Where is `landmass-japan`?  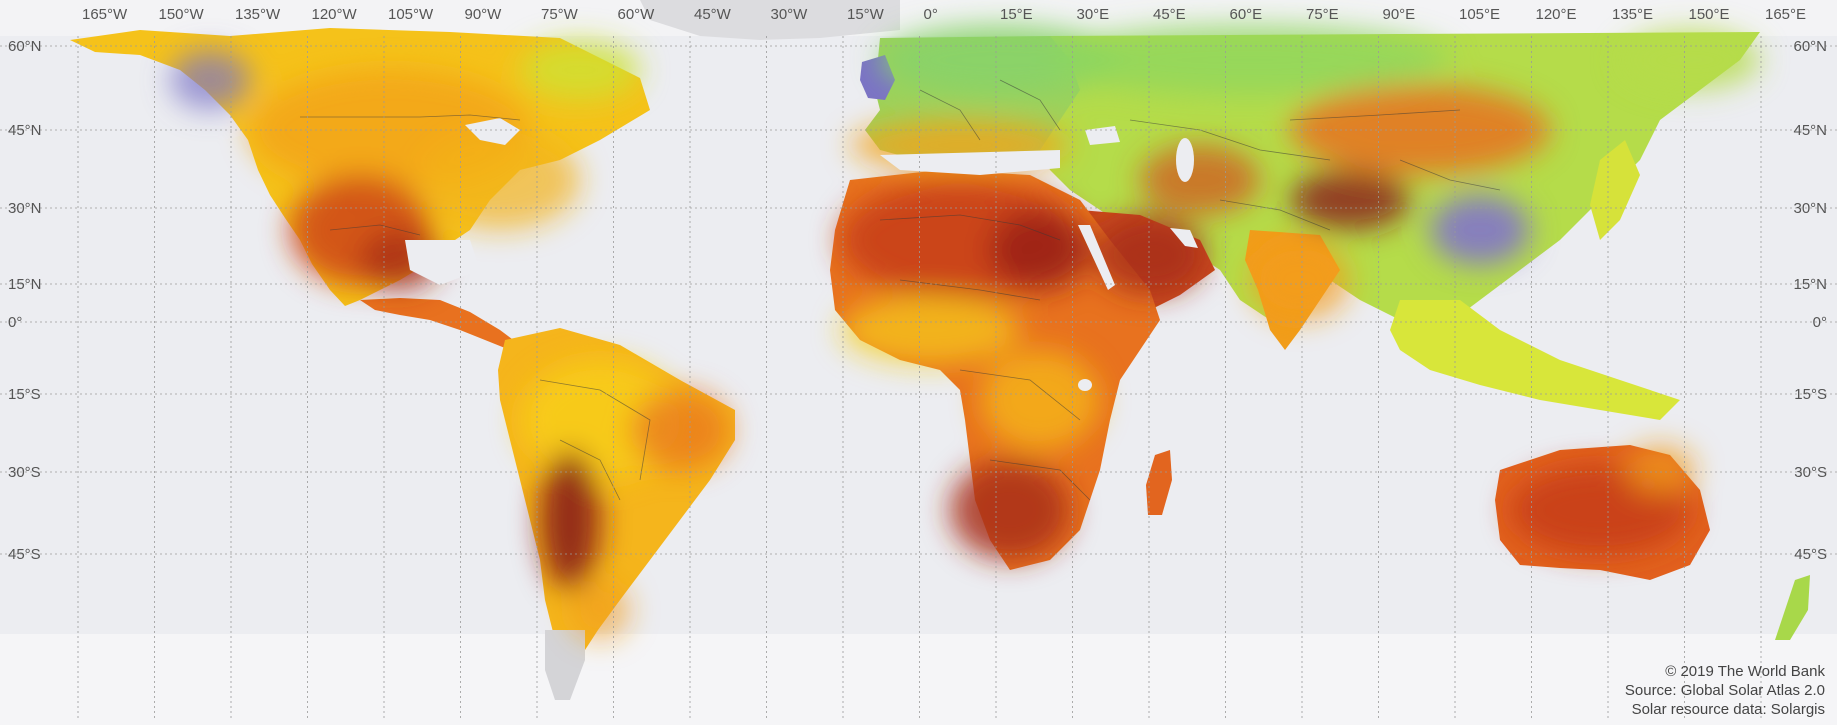 landmass-japan is located at coordinates (1615, 190).